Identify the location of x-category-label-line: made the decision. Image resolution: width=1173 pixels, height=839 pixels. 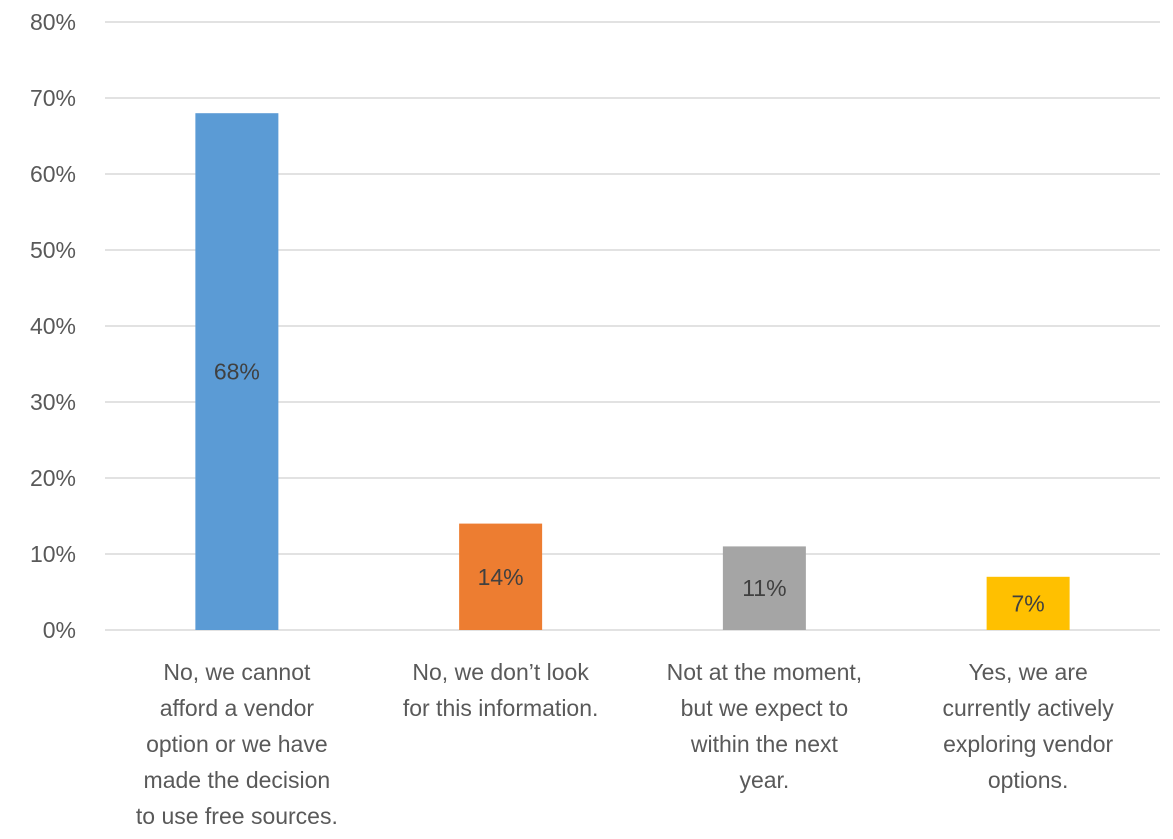
(237, 780).